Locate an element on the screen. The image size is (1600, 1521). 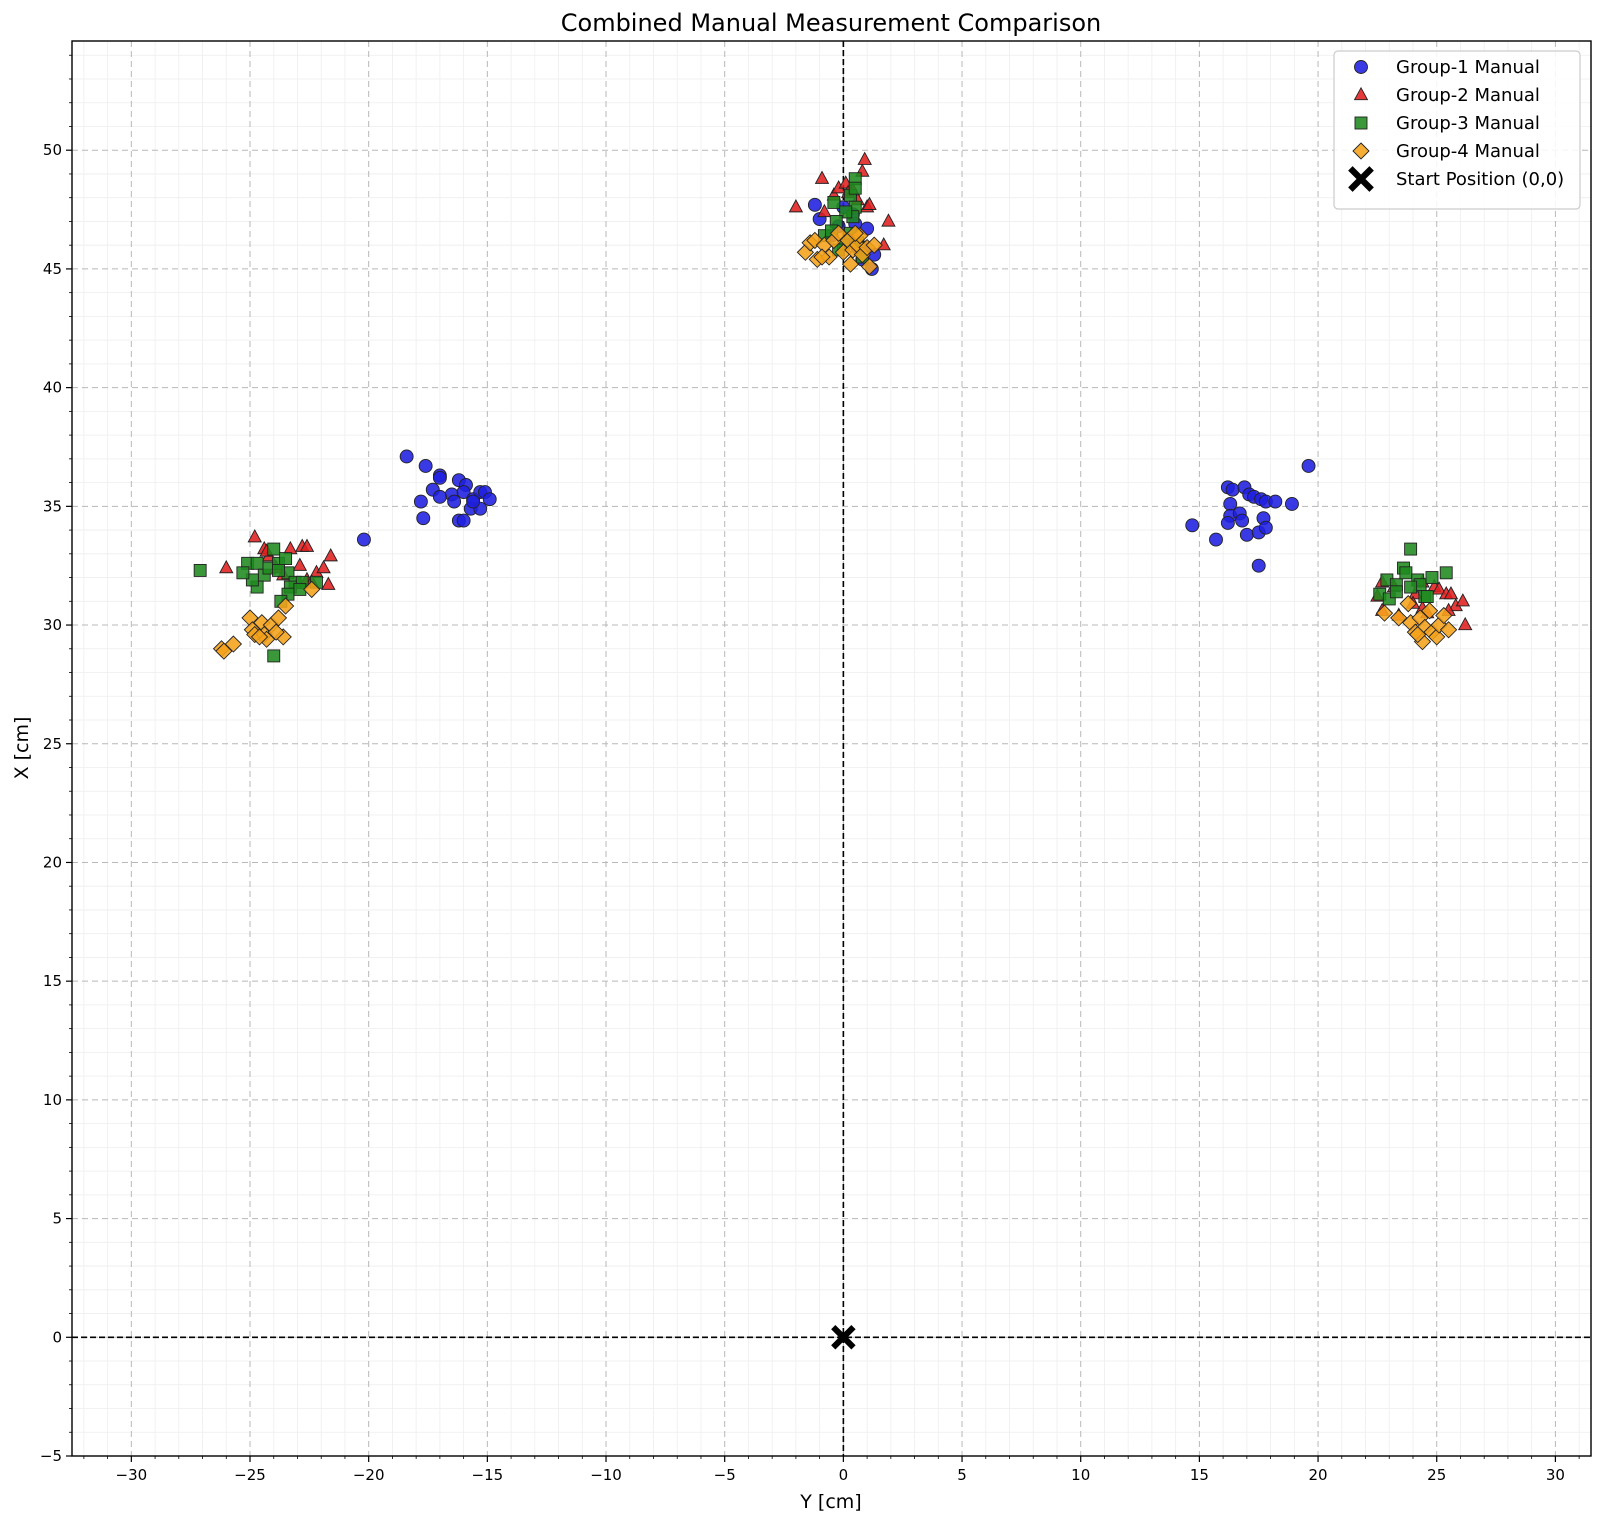
x-tick-label: 30 is located at coordinates (1555, 1475).